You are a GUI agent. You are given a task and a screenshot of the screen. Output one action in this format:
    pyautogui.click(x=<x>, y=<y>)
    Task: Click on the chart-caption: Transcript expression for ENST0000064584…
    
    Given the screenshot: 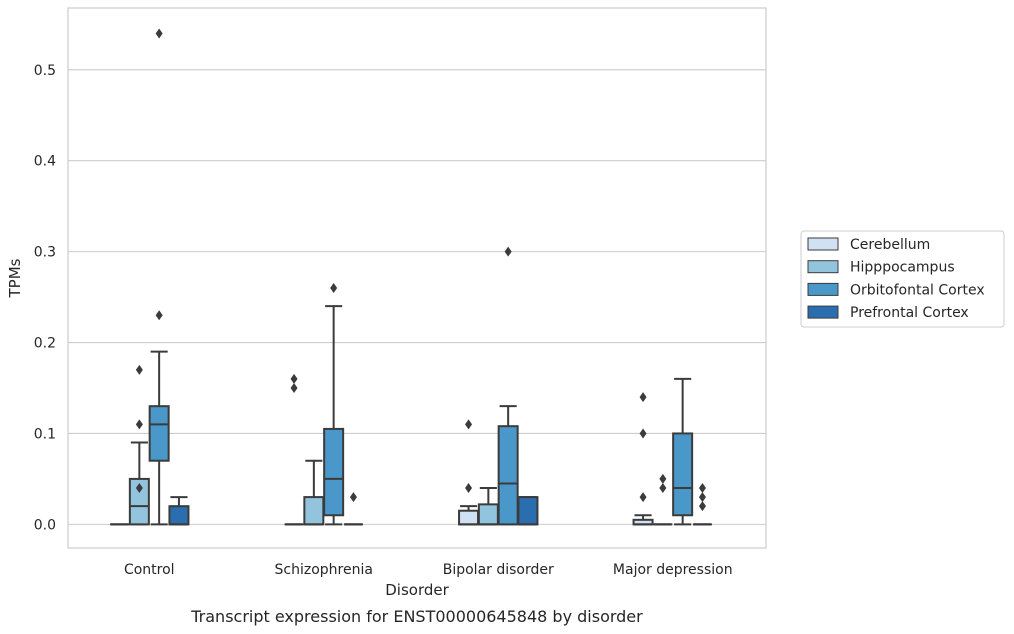 What is the action you would take?
    pyautogui.click(x=416, y=616)
    